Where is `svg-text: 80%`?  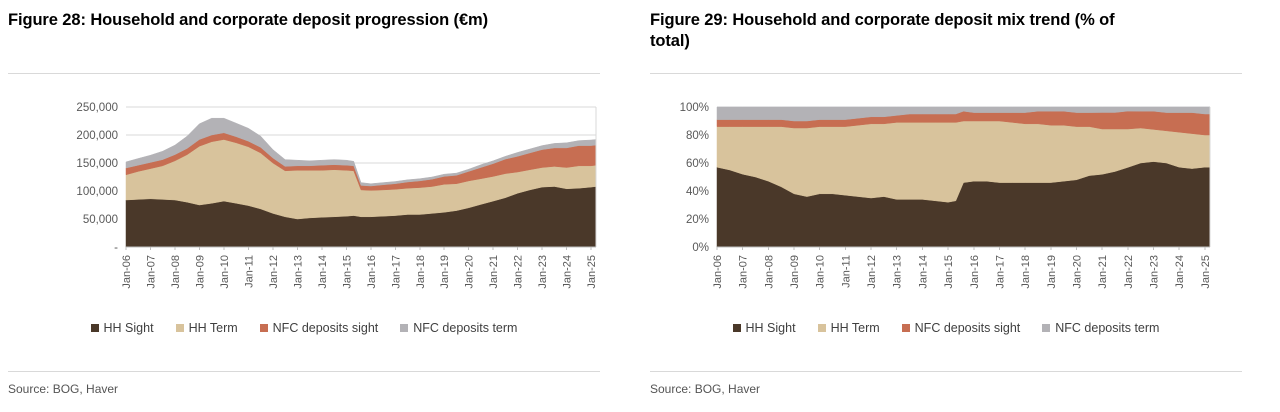 svg-text: 80% is located at coordinates (697, 136).